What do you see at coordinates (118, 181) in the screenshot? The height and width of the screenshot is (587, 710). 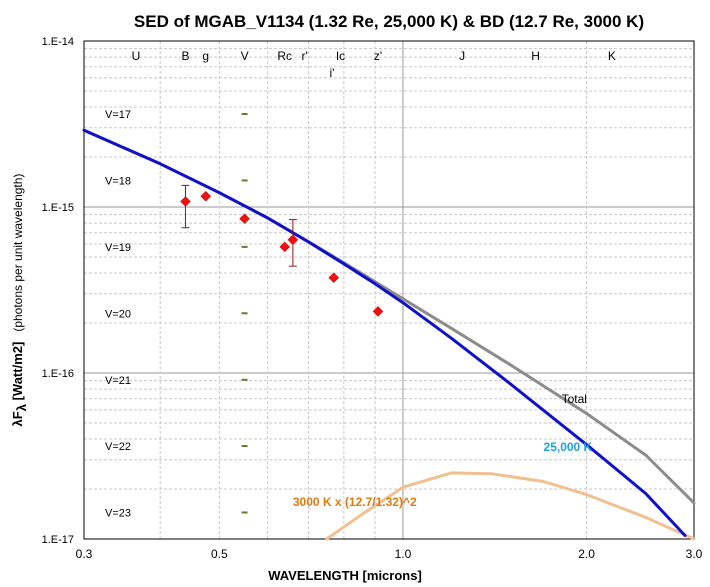 I see `v-magnitude-label: V=18` at bounding box center [118, 181].